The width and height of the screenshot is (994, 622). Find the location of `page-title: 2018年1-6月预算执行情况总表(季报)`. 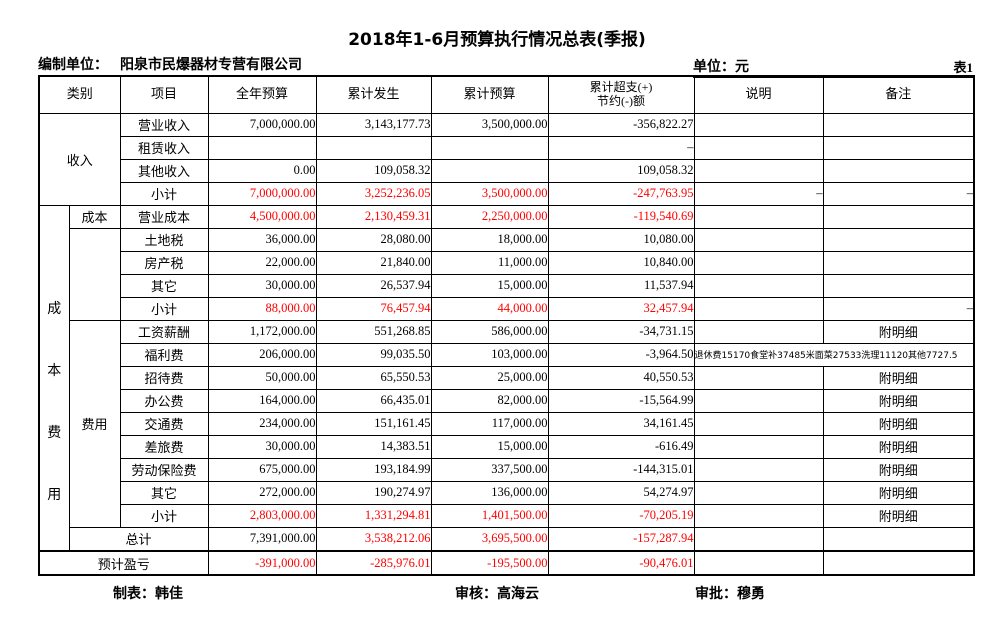

page-title: 2018年1-6月预算执行情况总表(季报) is located at coordinates (497, 40).